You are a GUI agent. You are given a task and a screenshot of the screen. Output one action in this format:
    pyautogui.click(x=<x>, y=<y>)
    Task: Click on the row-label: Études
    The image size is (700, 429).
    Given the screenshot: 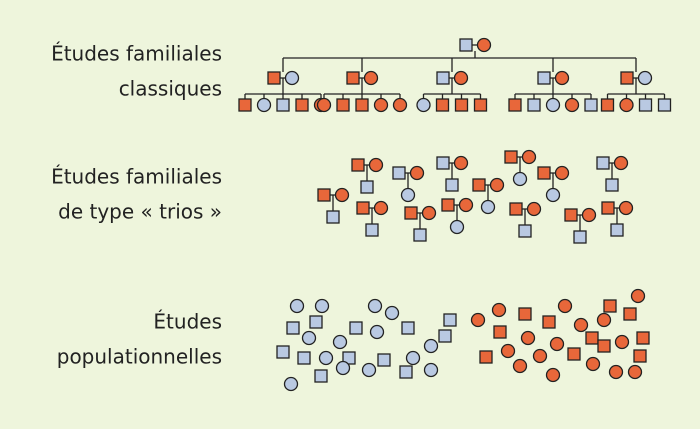 What is the action you would take?
    pyautogui.click(x=187, y=322)
    